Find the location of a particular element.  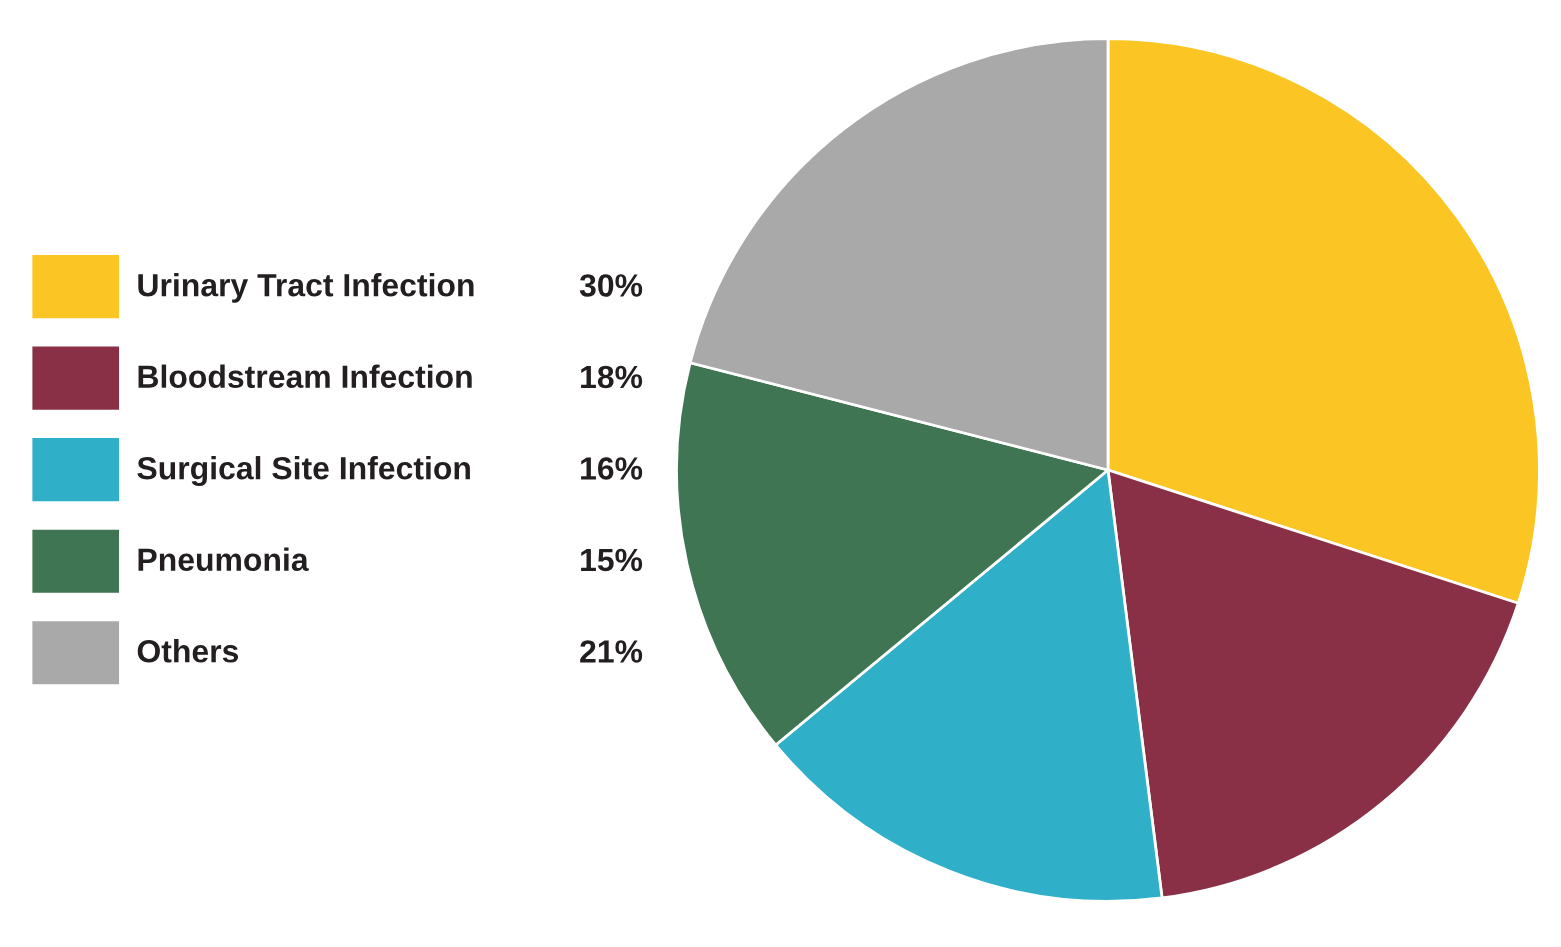

data-label: 15% is located at coordinates (612, 560).